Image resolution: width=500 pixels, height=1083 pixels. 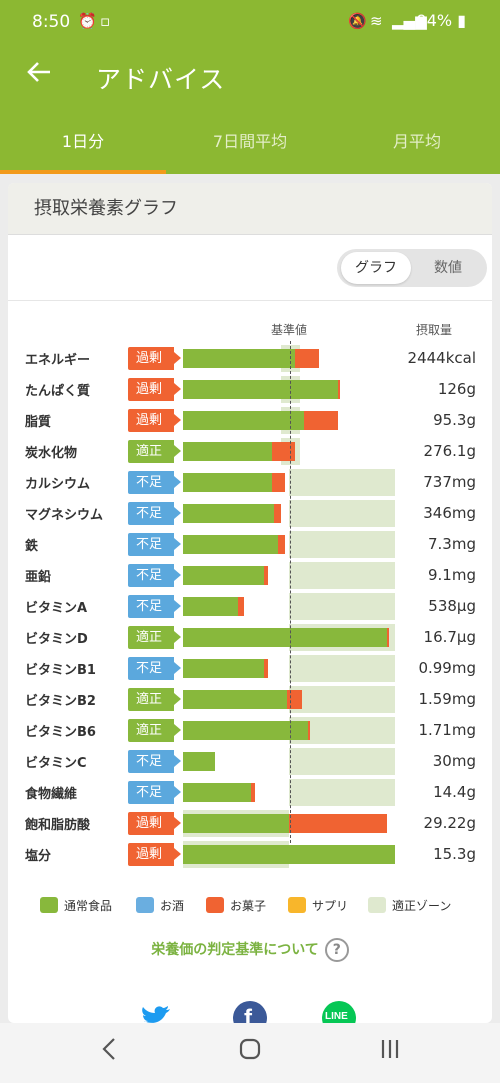 What do you see at coordinates (110, 1053) in the screenshot?
I see `nav-back-icon` at bounding box center [110, 1053].